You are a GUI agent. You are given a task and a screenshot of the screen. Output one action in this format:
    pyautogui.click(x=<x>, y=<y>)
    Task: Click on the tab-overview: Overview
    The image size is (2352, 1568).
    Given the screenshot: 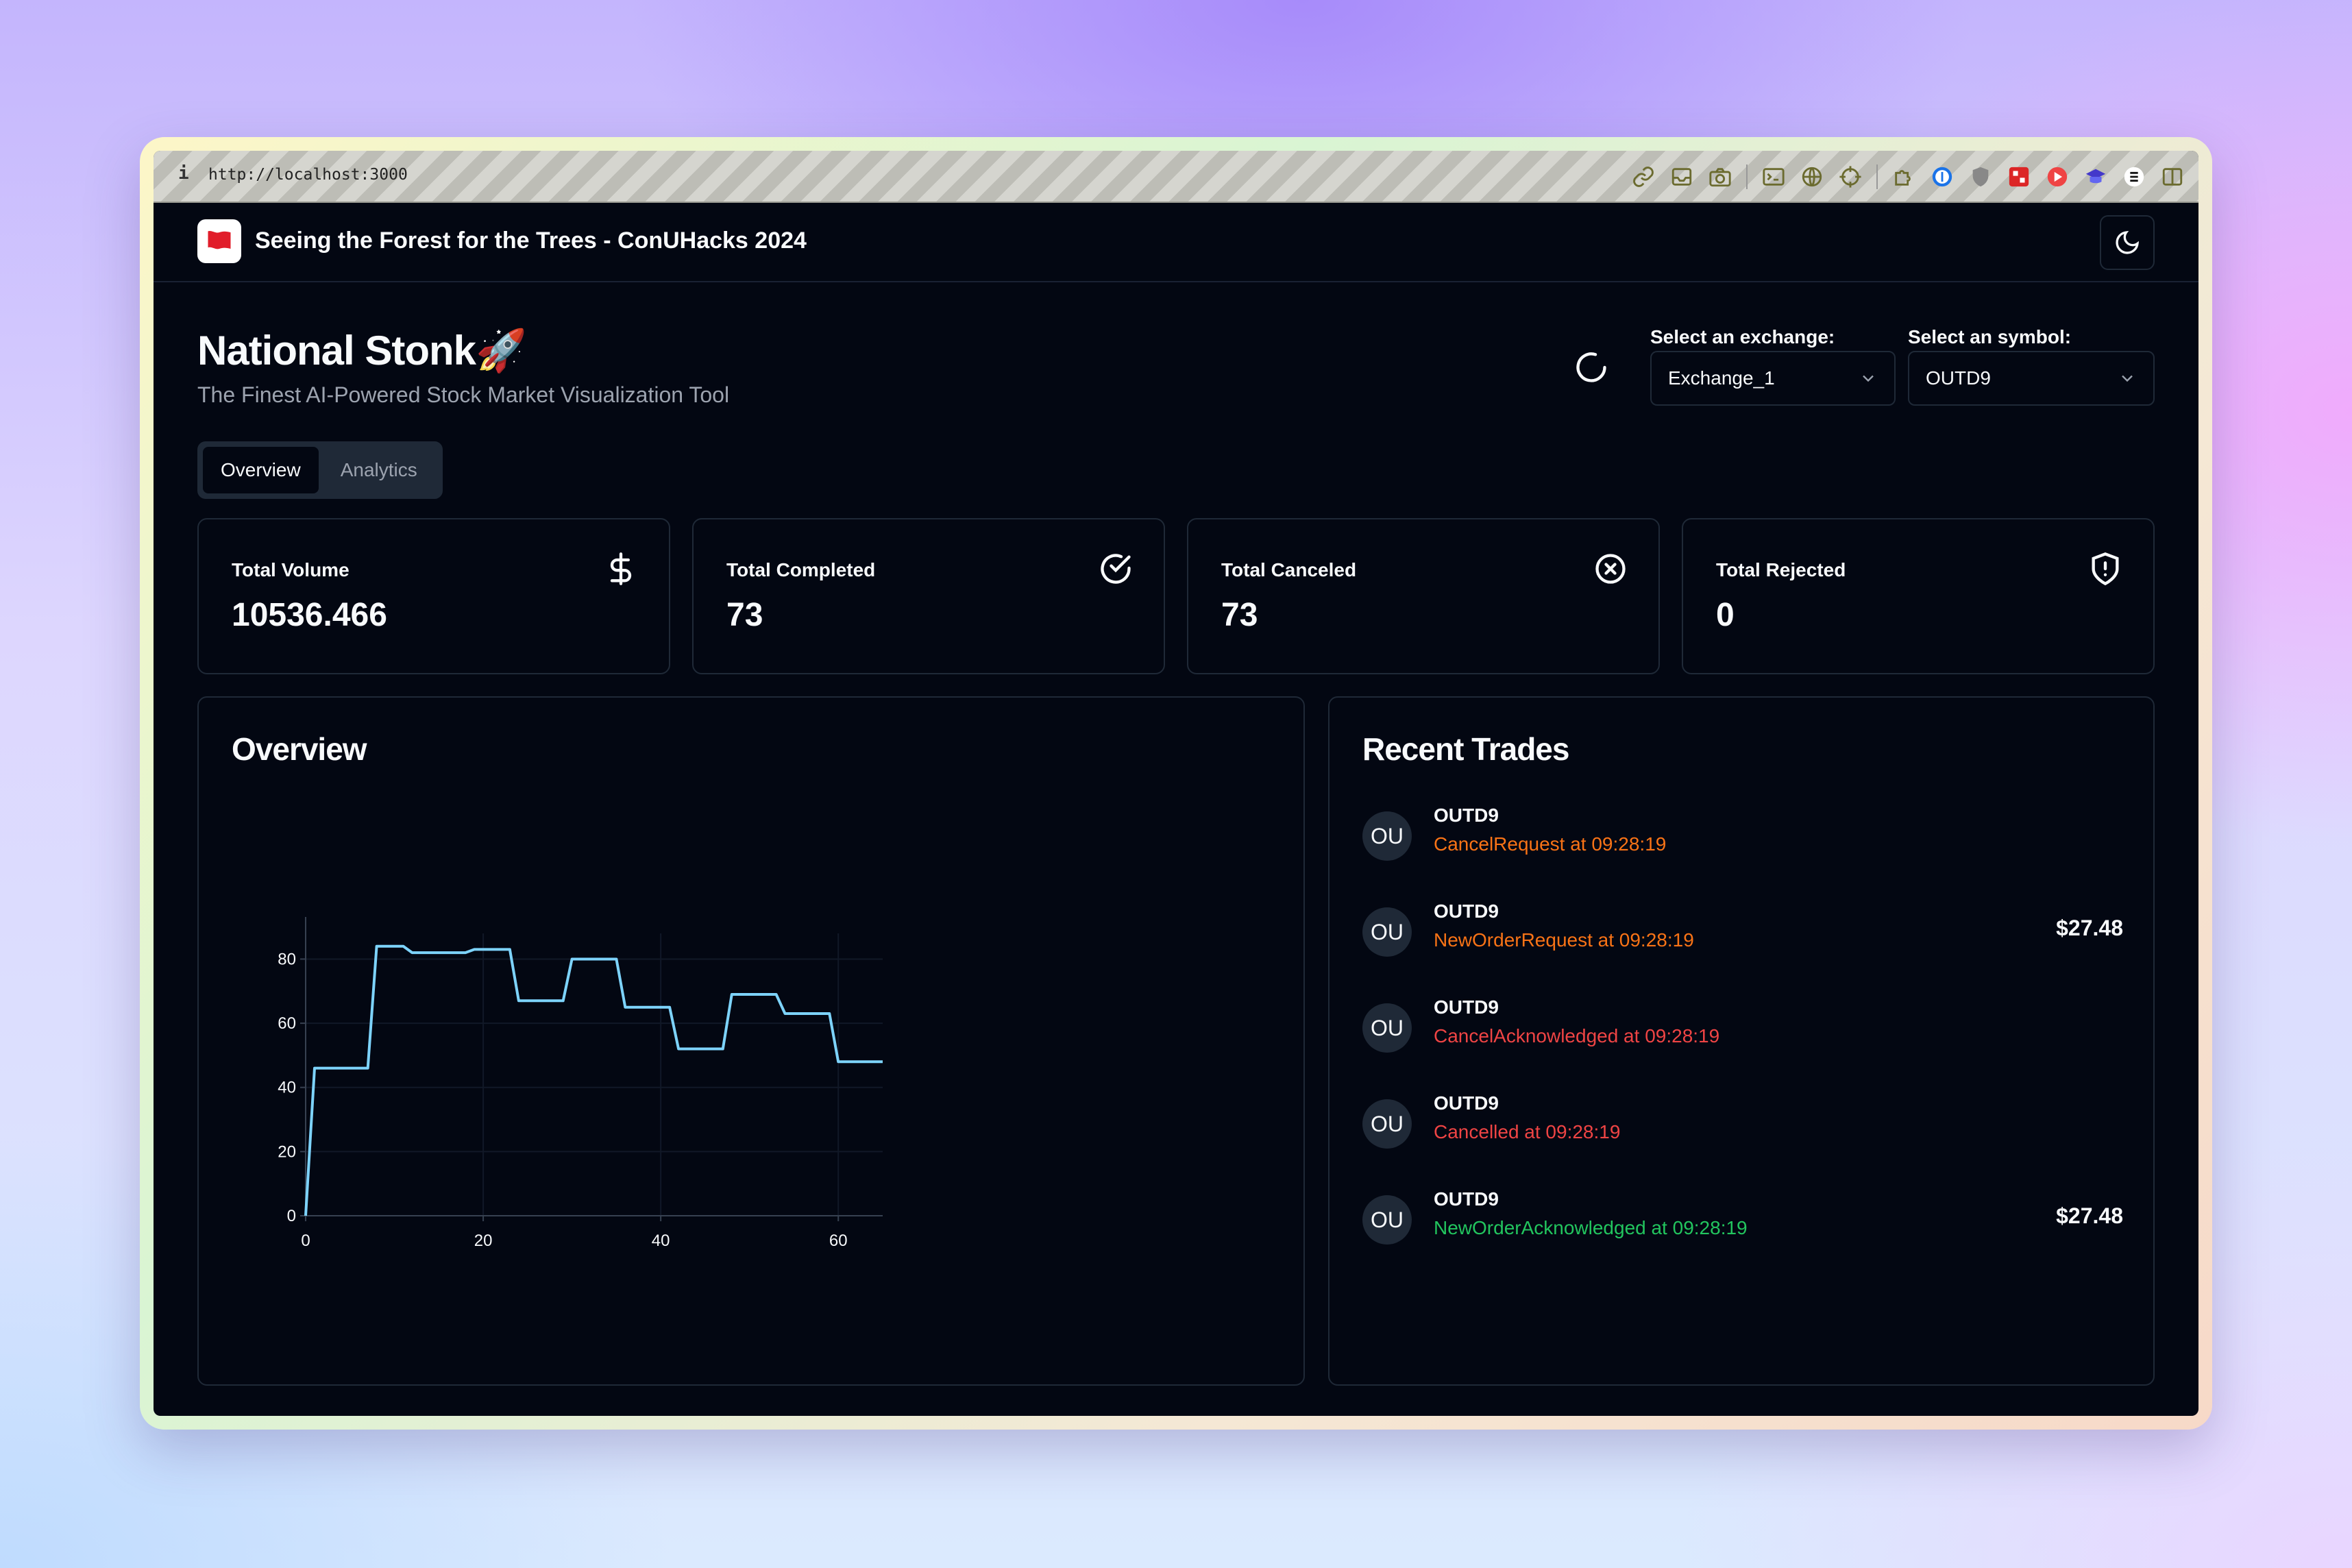 What is the action you would take?
    pyautogui.click(x=261, y=470)
    